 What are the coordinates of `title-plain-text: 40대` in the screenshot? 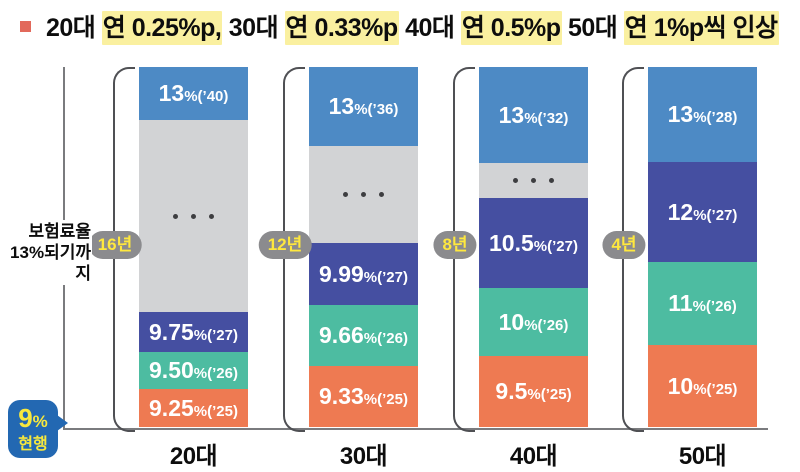 It's located at (429, 28).